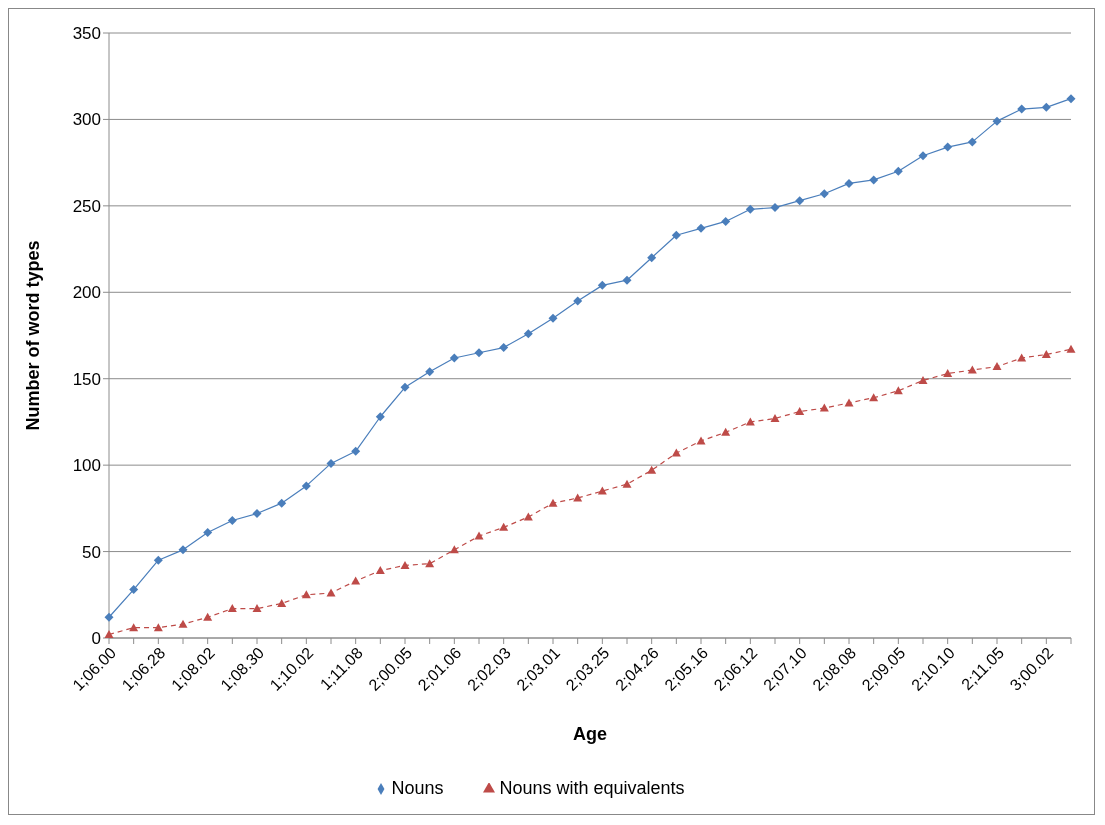 This screenshot has height=825, width=1105. What do you see at coordinates (86, 379) in the screenshot?
I see `y-tick-label: 150` at bounding box center [86, 379].